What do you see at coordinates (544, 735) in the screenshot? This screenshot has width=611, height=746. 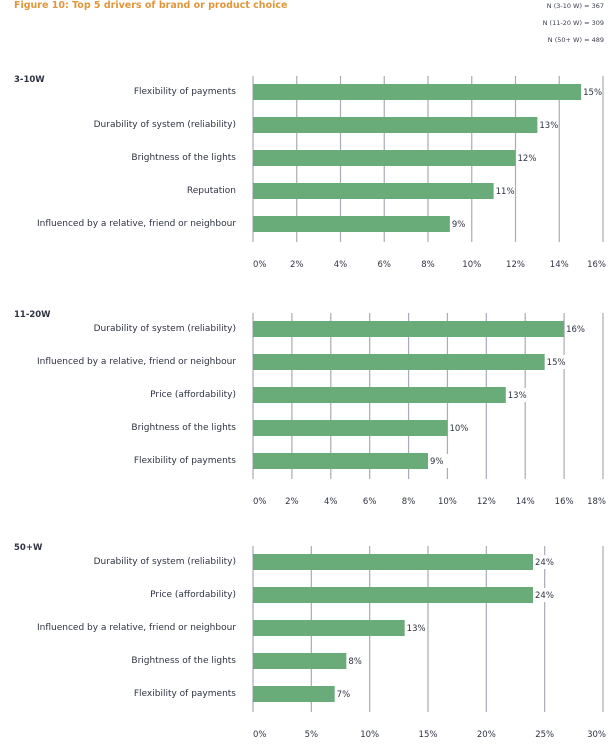 I see `x-tick-label: 25%` at bounding box center [544, 735].